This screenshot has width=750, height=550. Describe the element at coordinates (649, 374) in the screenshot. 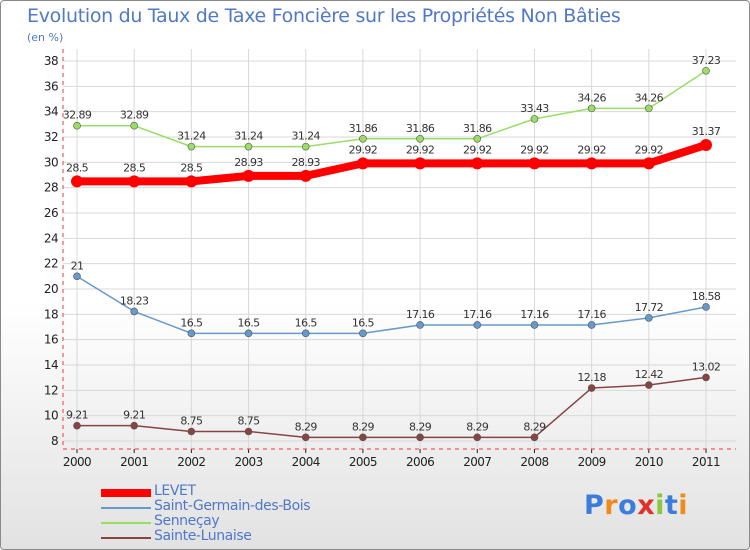

I see `data-label-sainte-lunaise: 12.42` at that location.